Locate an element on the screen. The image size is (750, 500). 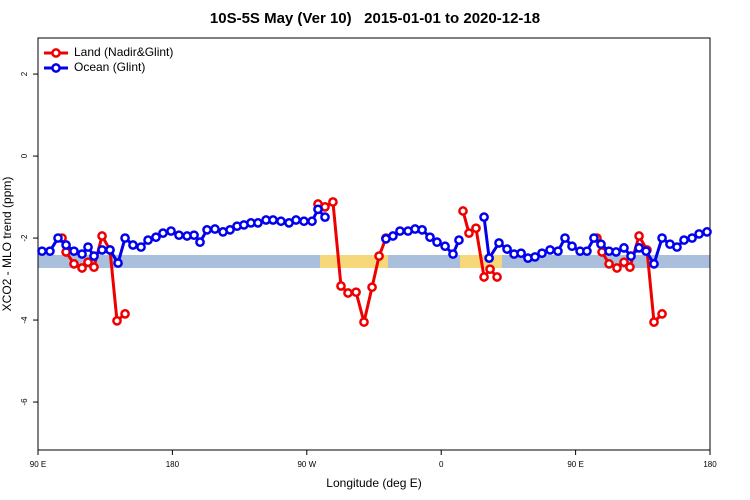
y-axis-label: XCO2 - MLO trend (ppm) is located at coordinates (7, 244).